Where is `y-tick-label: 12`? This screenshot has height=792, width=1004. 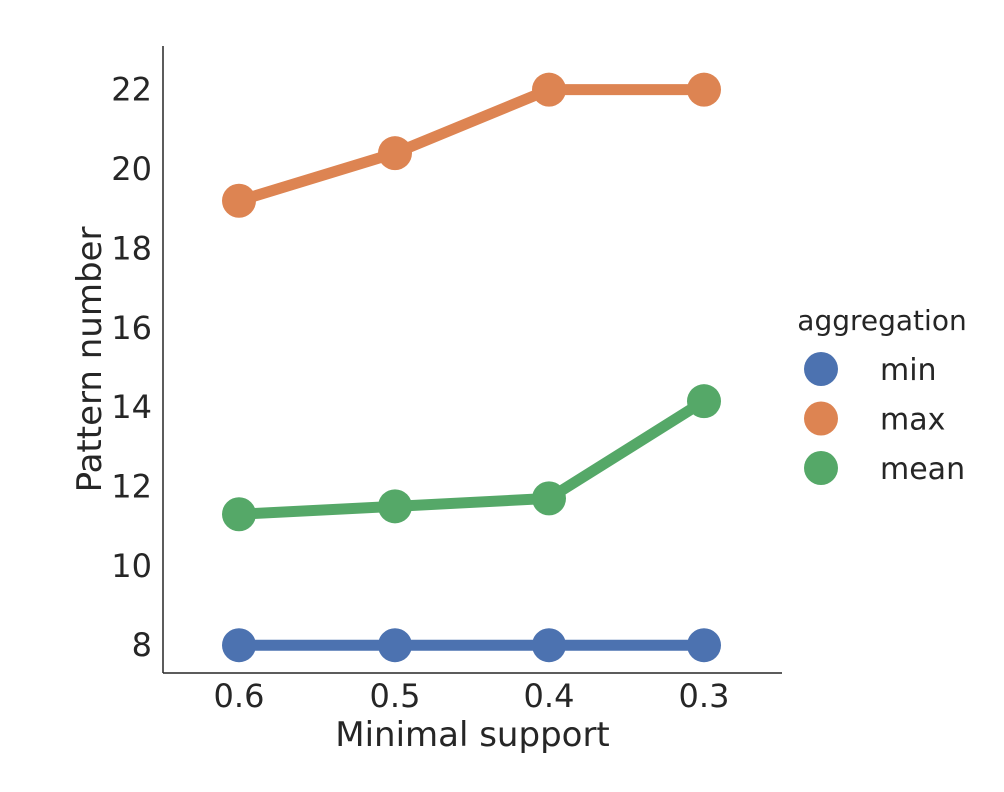 y-tick-label: 12 is located at coordinates (131, 486).